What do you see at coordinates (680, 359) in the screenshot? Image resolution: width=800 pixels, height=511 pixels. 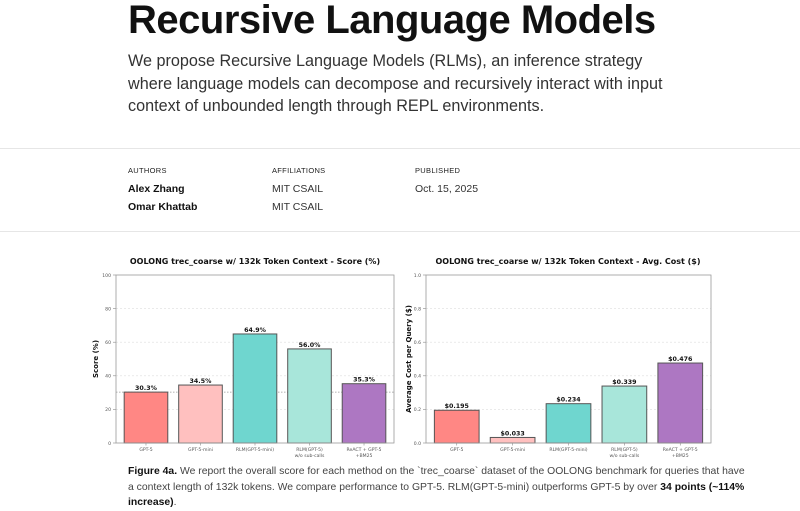 I see `data-label: $0.476` at bounding box center [680, 359].